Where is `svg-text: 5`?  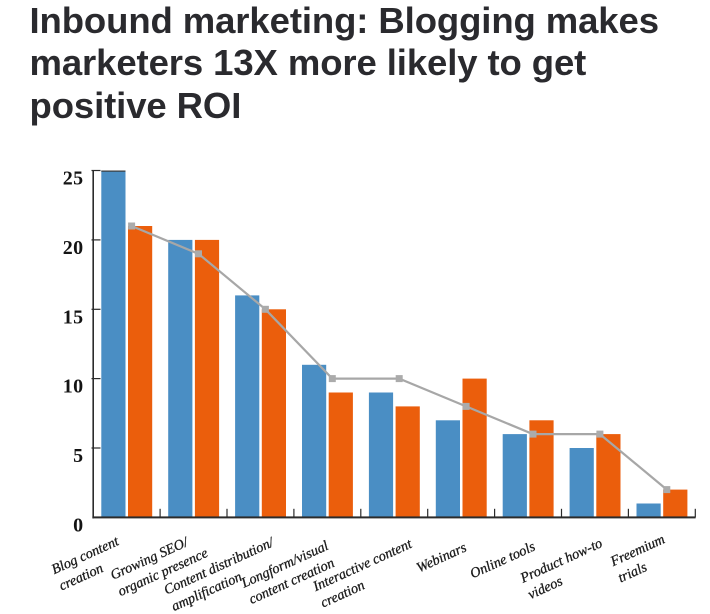
svg-text: 5 is located at coordinates (78, 456).